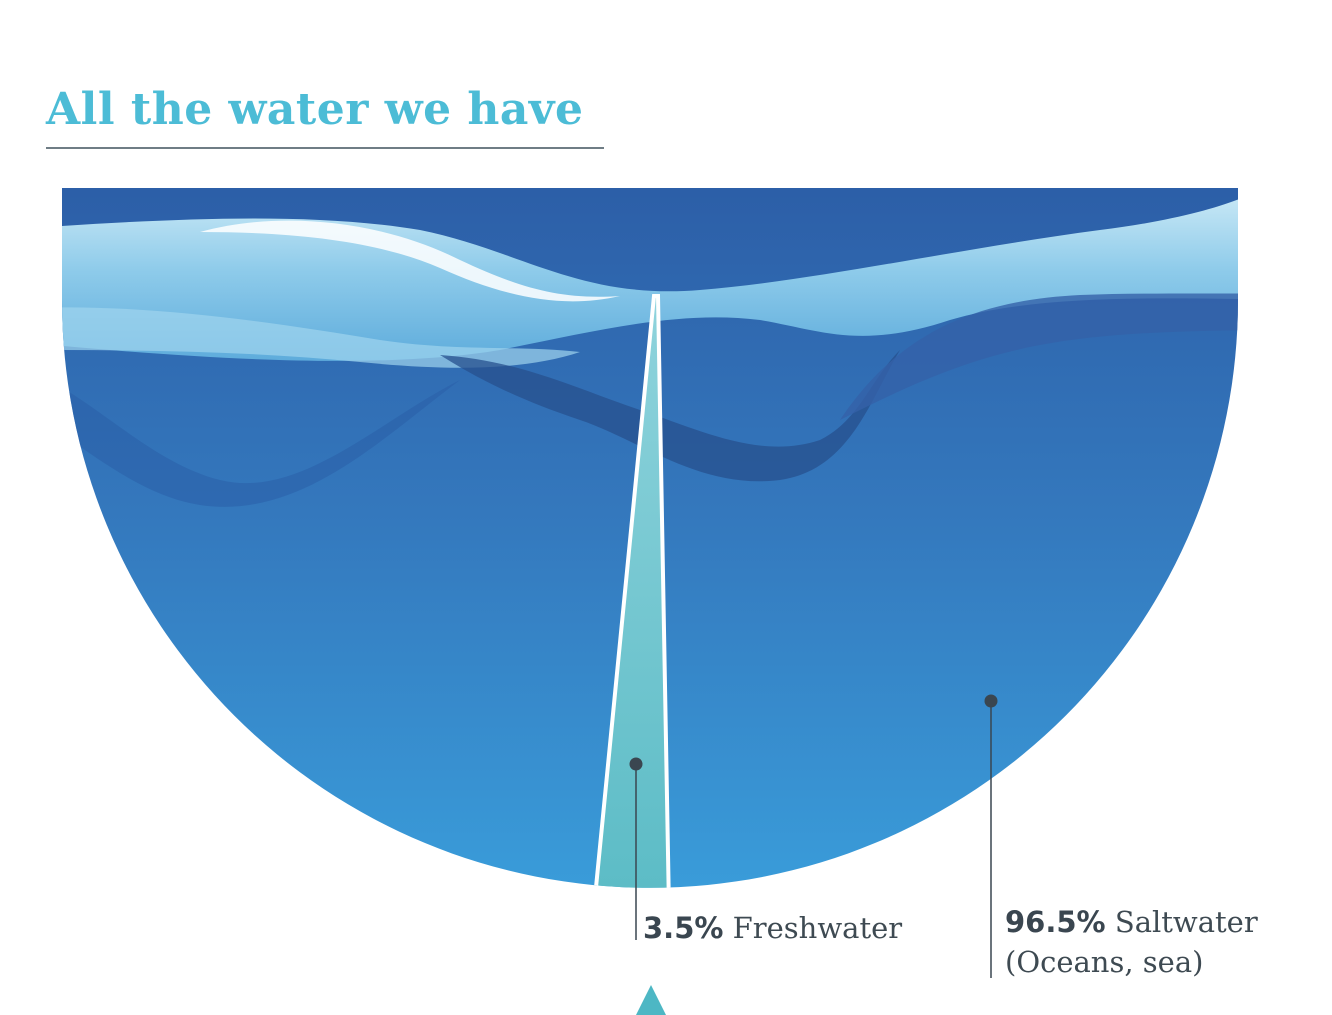 The image size is (1332, 1015). I want to click on deep-swirl, so click(670, 416).